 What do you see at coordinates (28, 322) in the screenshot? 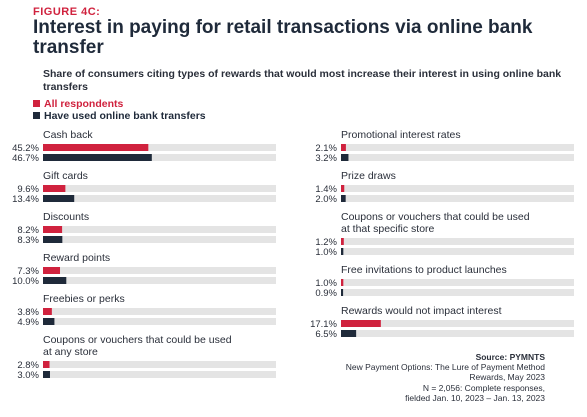
I see `value-label: 4.9%` at bounding box center [28, 322].